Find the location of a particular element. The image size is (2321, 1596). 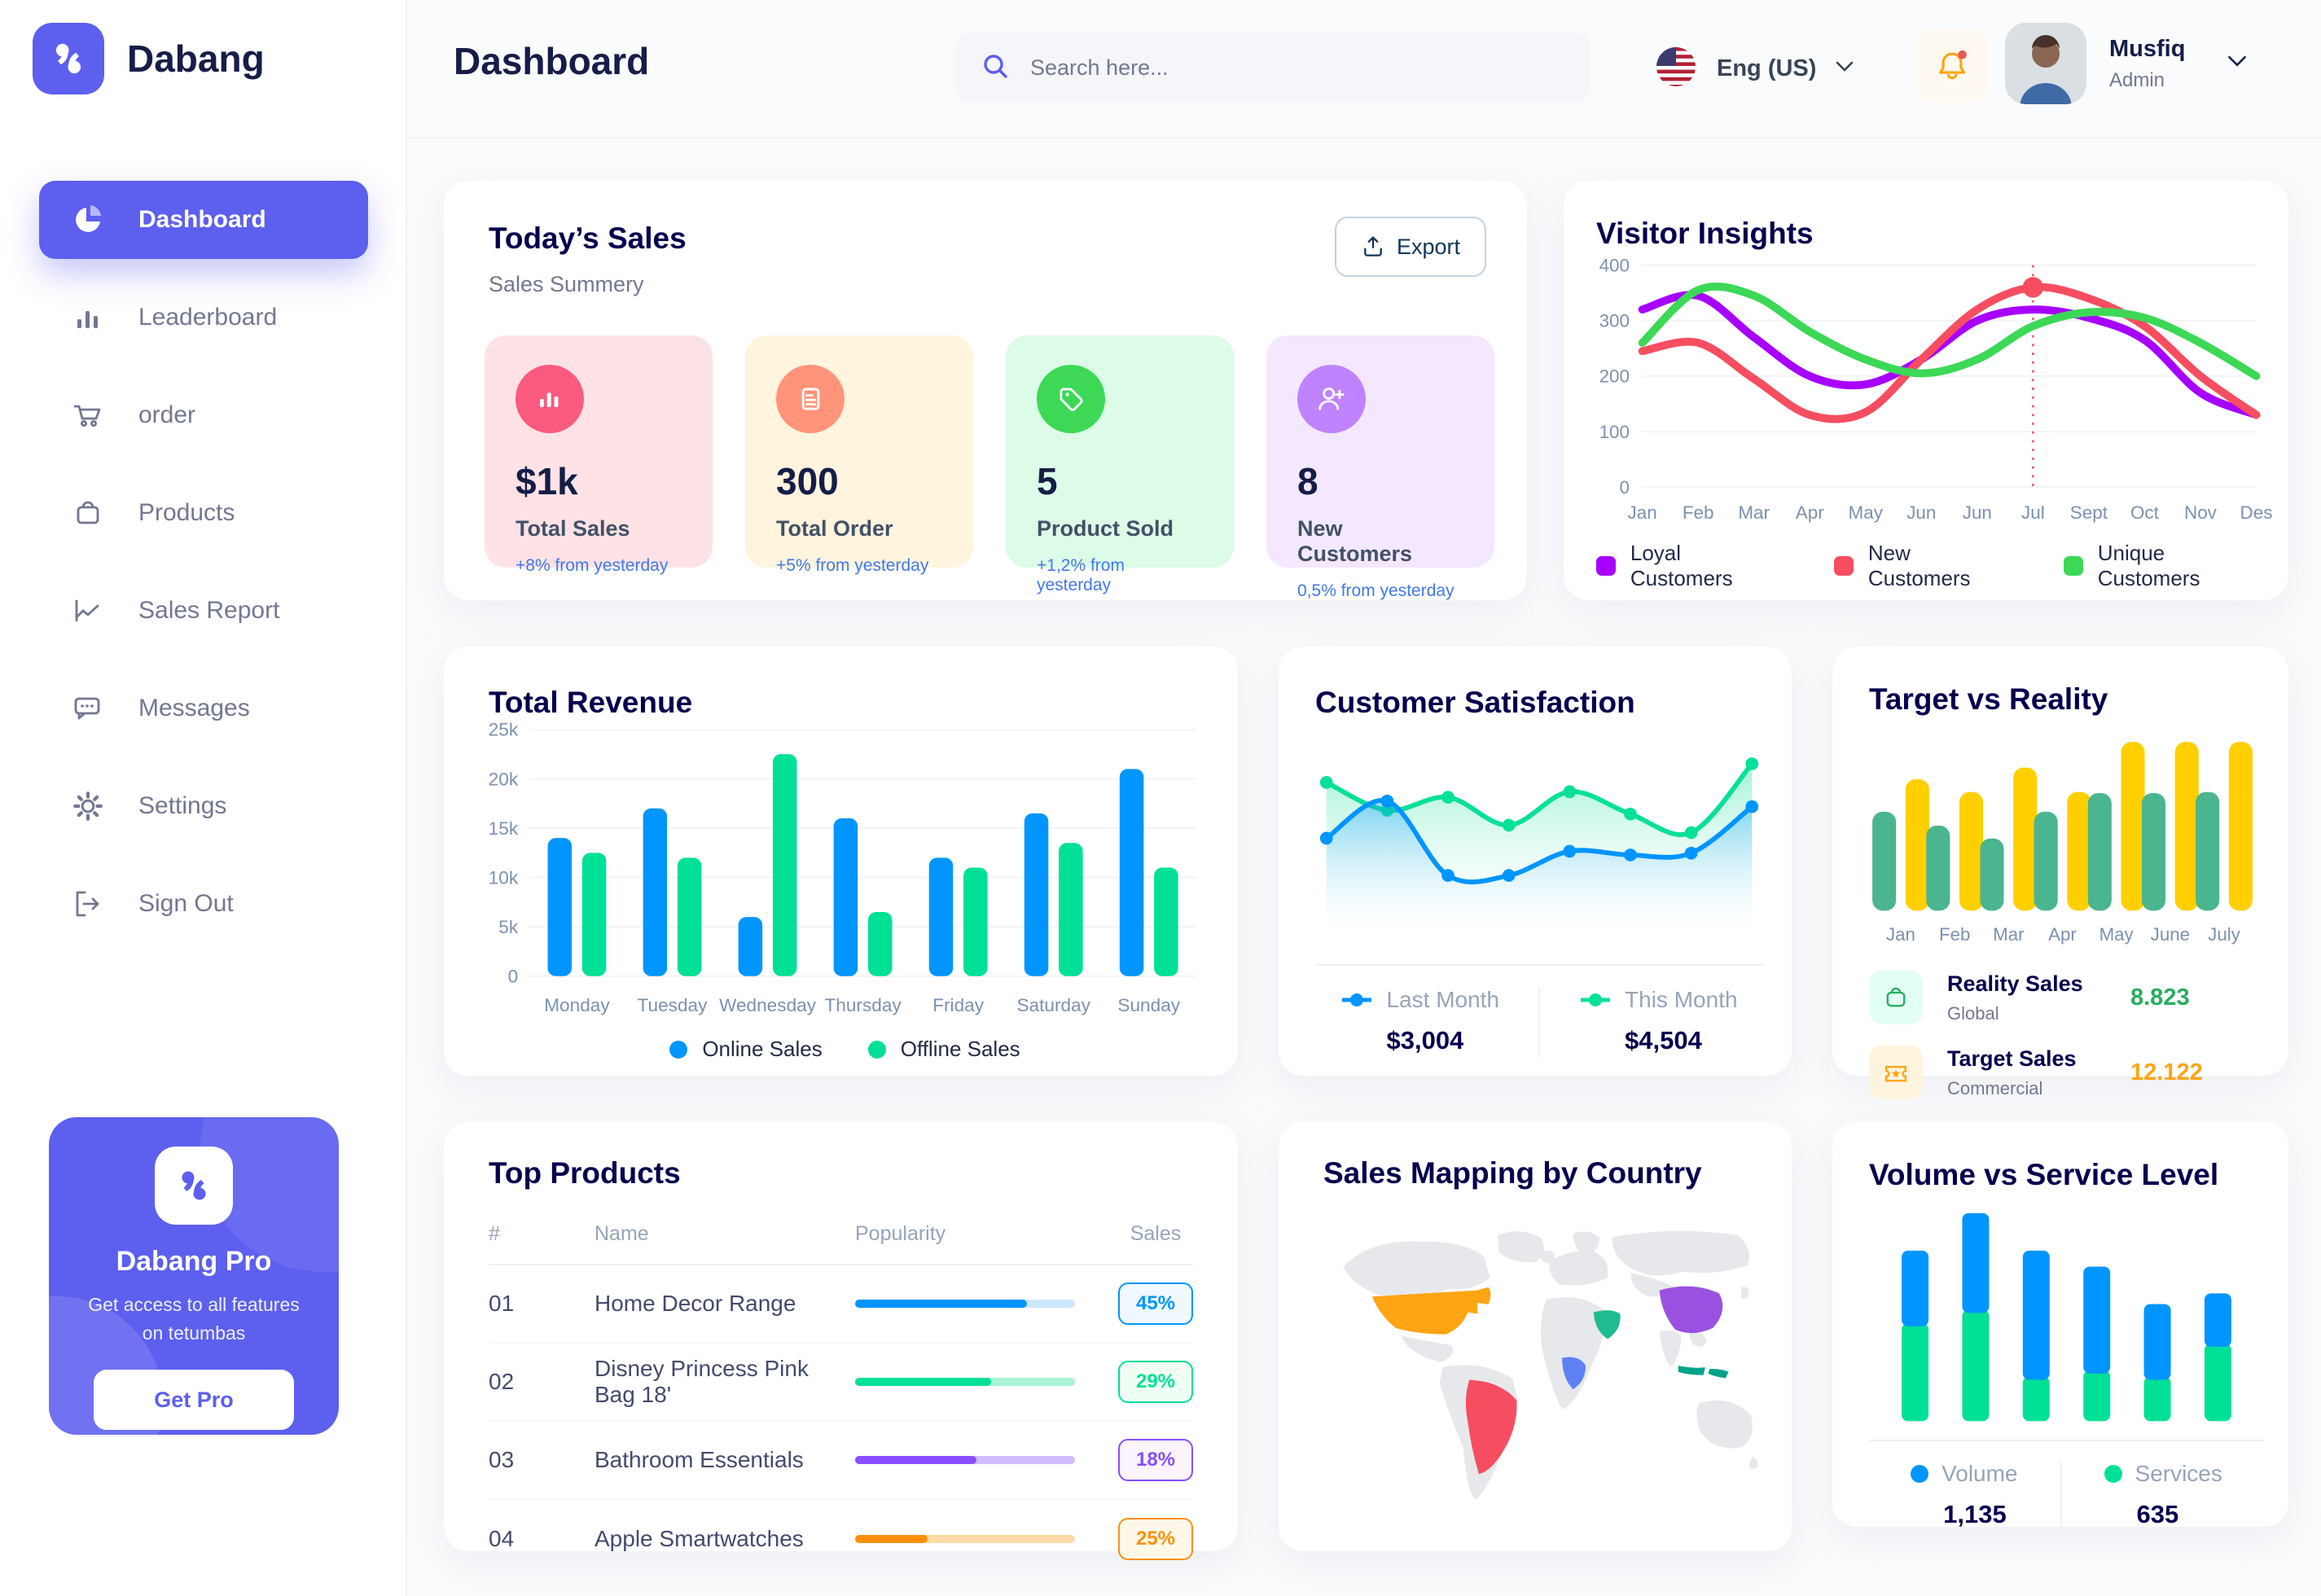

legend-this-month: This Month $4,504 is located at coordinates (1658, 1021).